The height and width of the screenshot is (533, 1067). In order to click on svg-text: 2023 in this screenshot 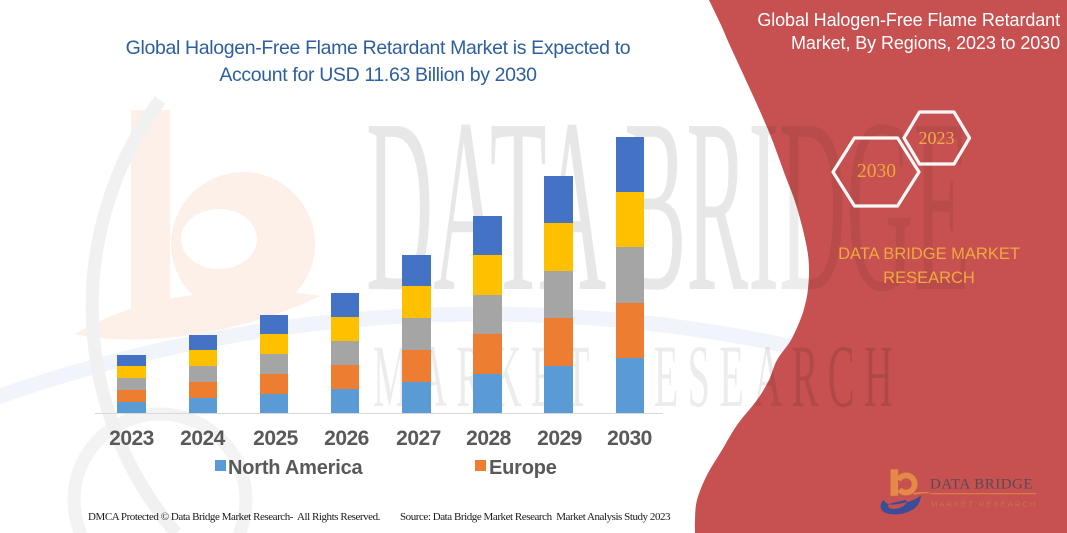, I will do `click(937, 138)`.